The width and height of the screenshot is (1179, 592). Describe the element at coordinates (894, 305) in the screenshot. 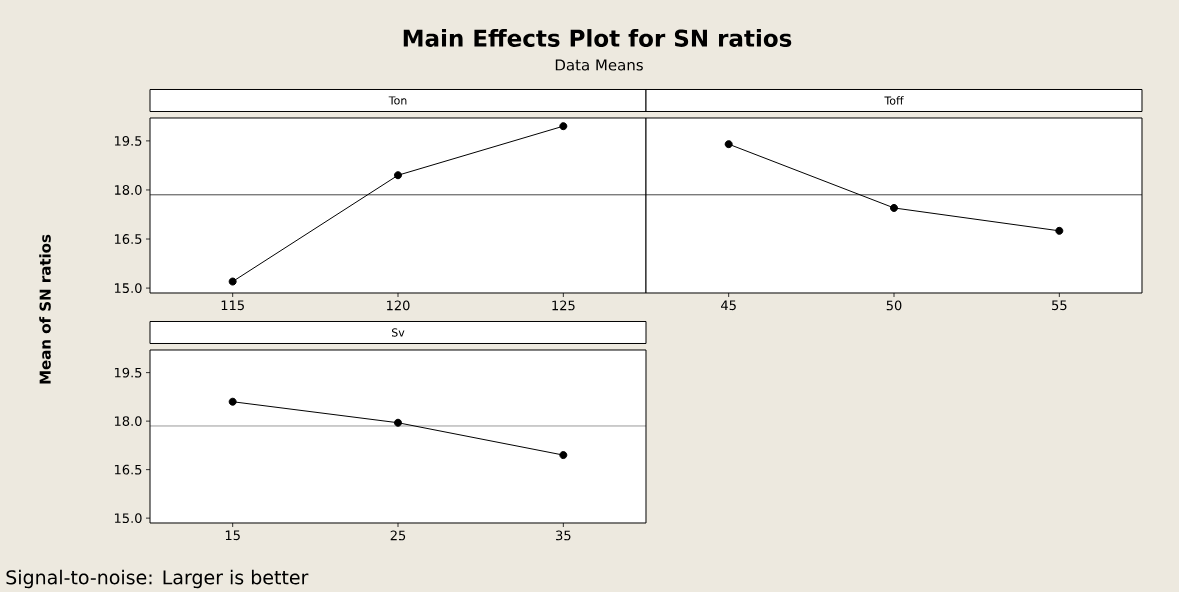

I see `x-tick-label: 50` at that location.